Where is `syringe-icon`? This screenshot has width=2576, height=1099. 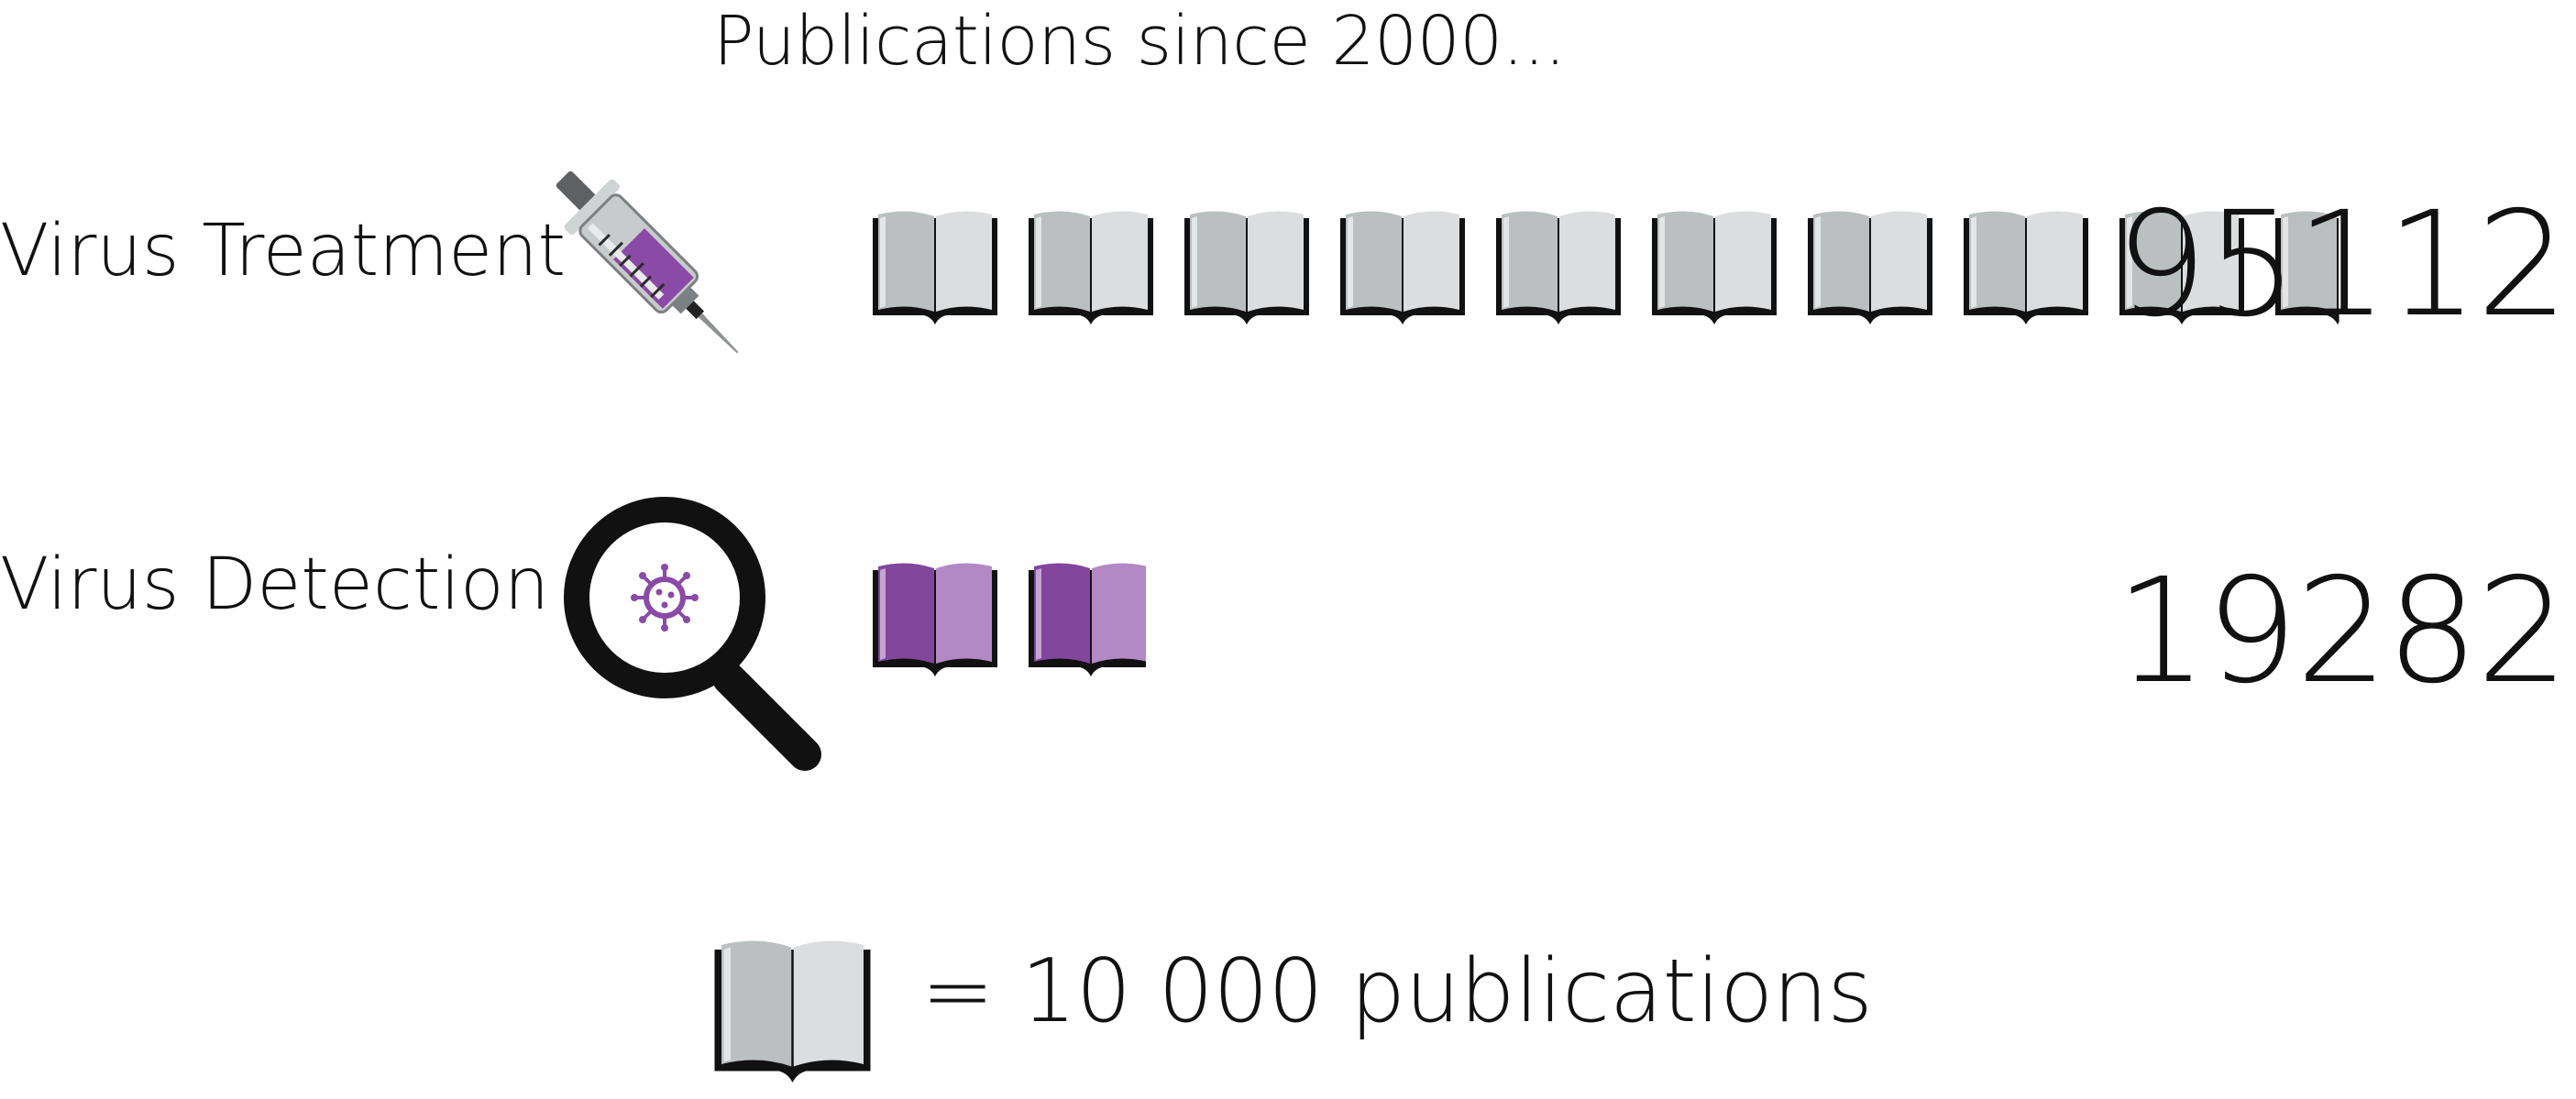 syringe-icon is located at coordinates (647, 262).